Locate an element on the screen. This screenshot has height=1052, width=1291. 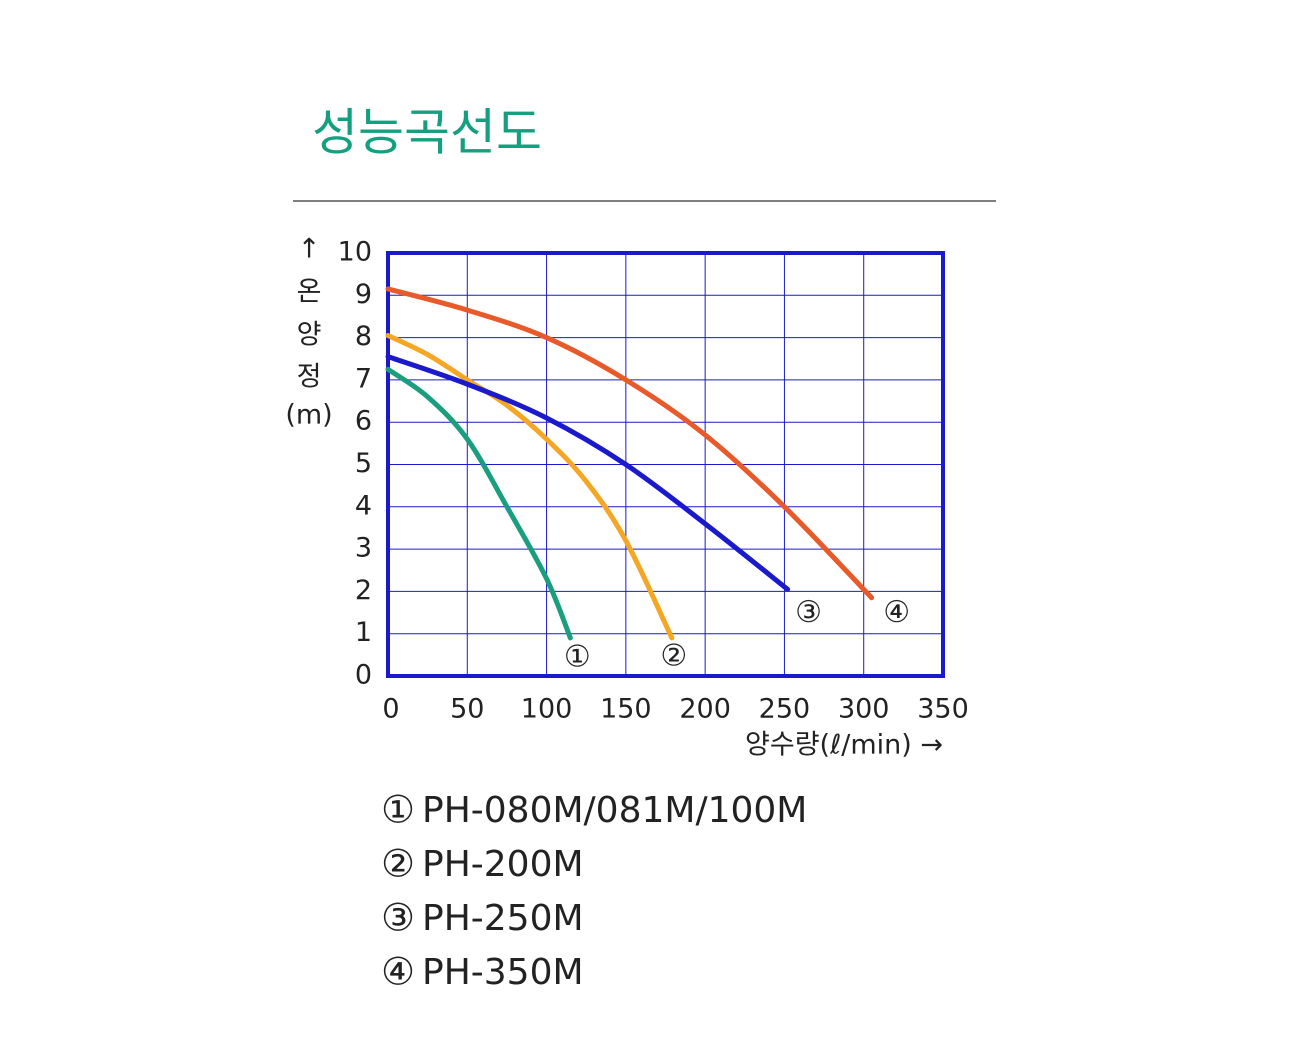
y-axis-label: ↑ is located at coordinates (309, 249).